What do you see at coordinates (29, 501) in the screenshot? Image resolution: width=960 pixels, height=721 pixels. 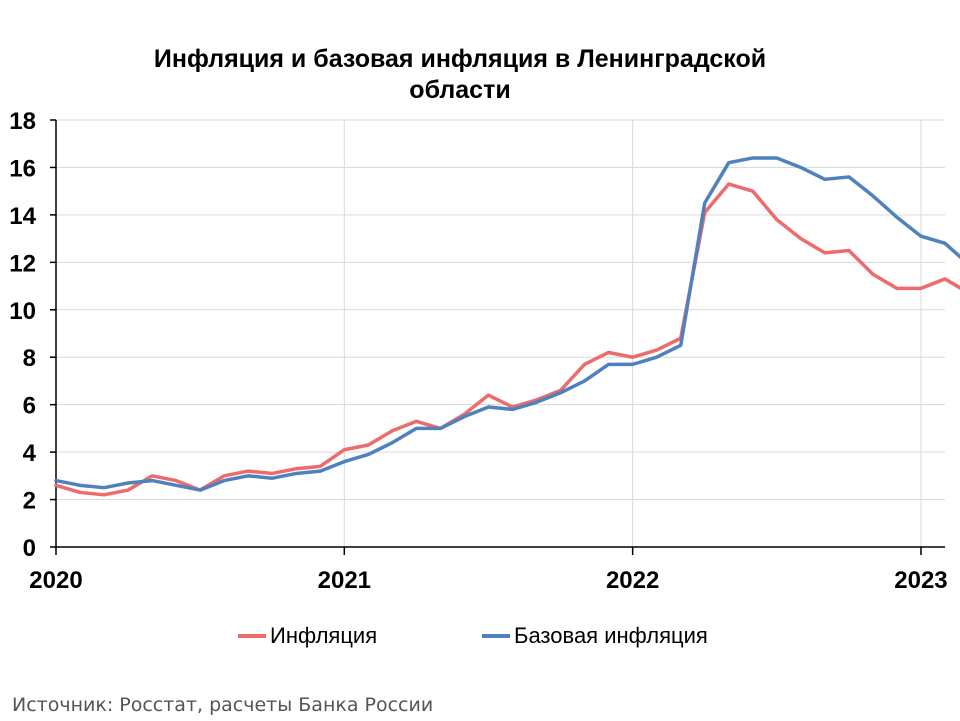 I see `y-tick-label: 2` at bounding box center [29, 501].